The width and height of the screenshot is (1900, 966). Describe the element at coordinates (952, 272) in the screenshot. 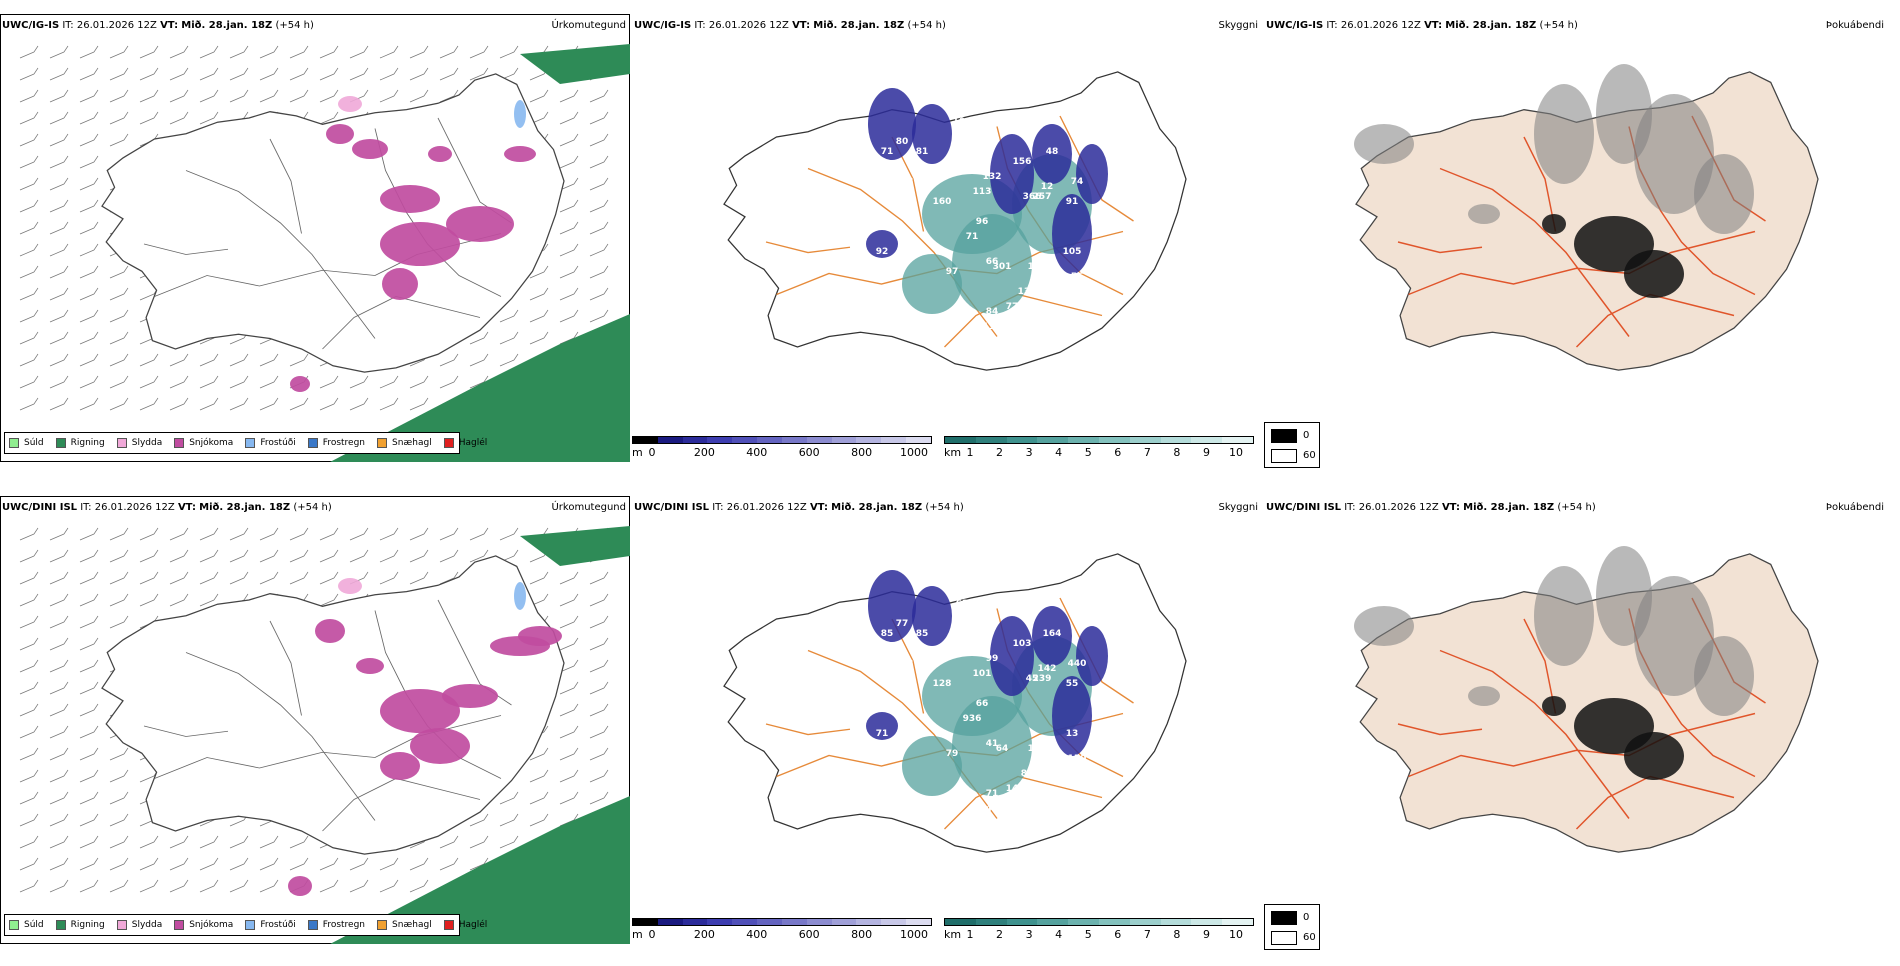

I see `visibility-label: 97` at that location.